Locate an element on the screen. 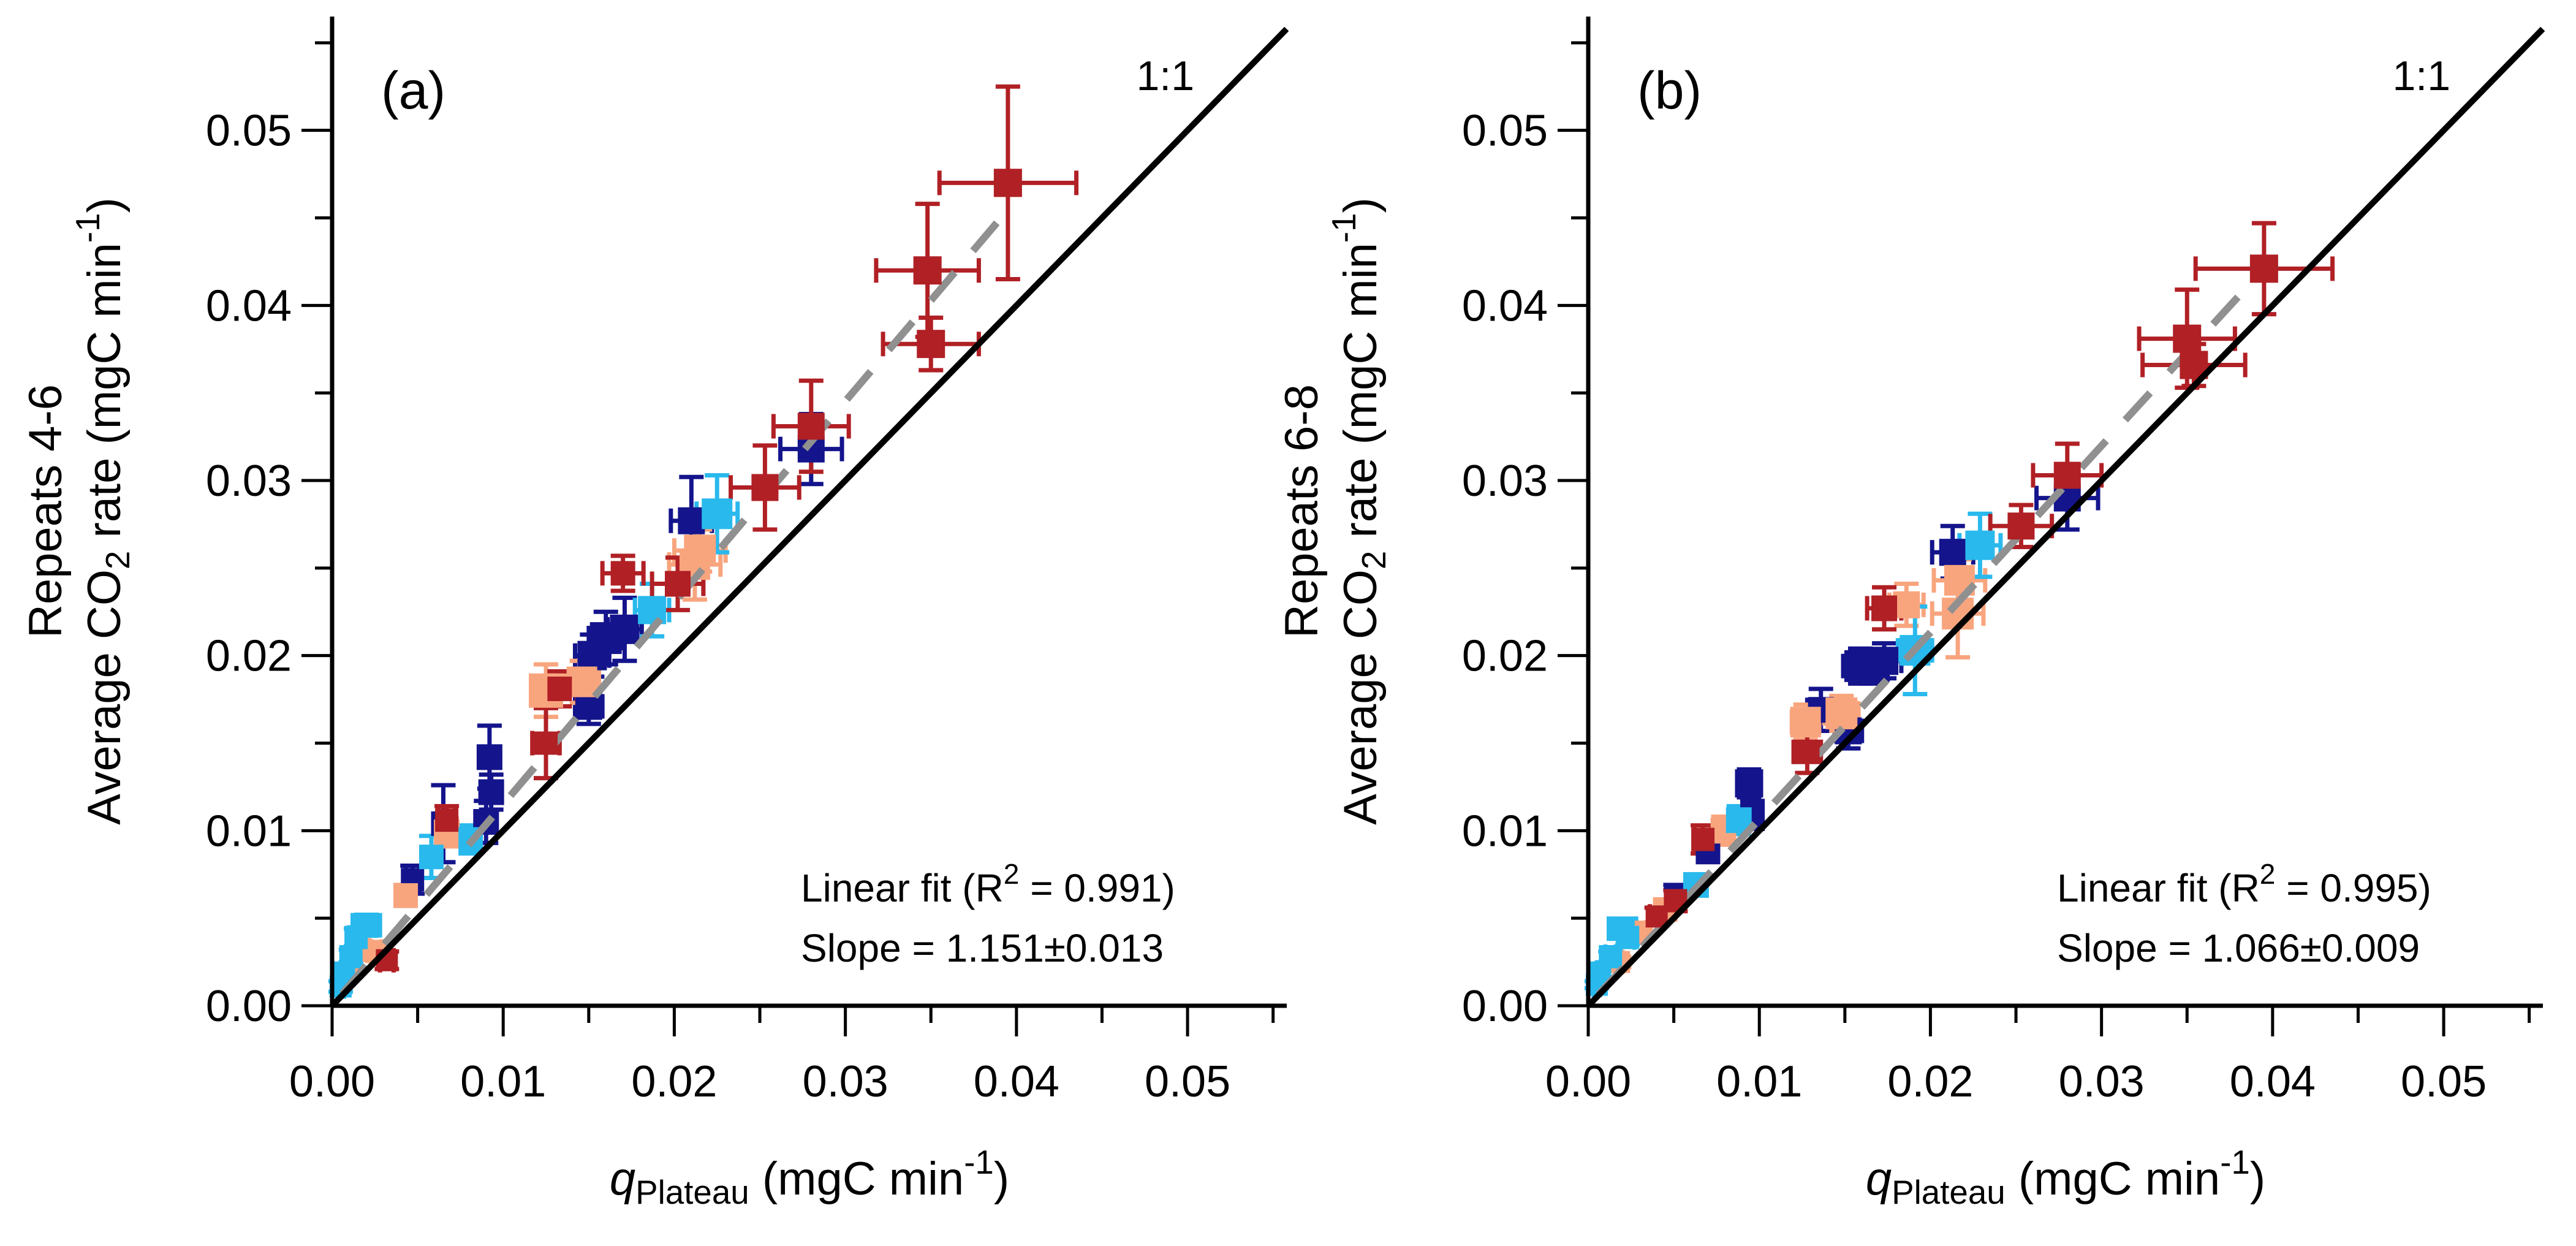  panel-letter: (a) is located at coordinates (413, 90).